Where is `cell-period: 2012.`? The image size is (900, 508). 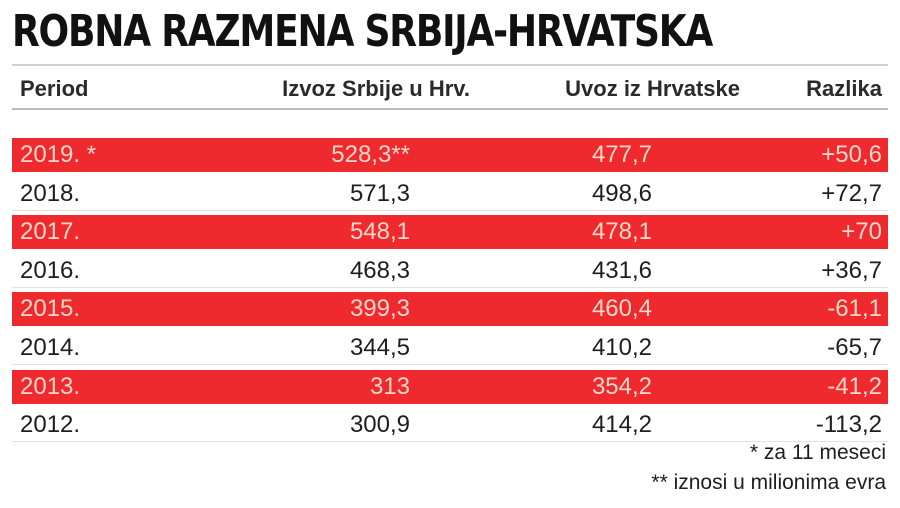 cell-period: 2012. is located at coordinates (50, 425).